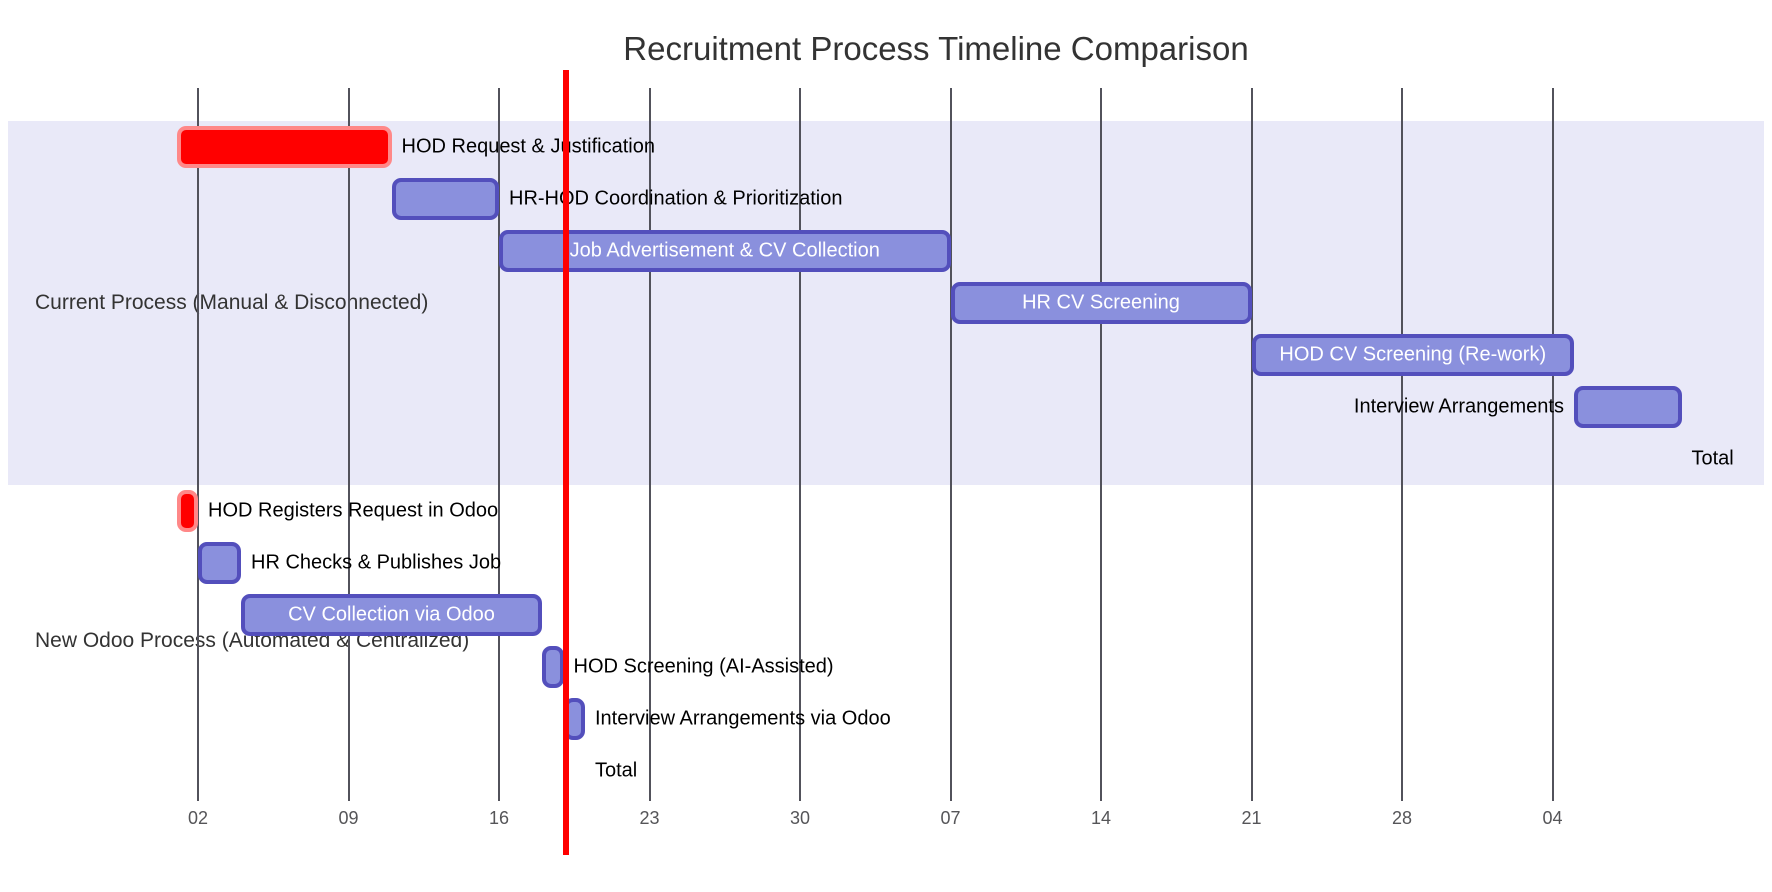 This screenshot has width=1772, height=892. Describe the element at coordinates (1251, 818) in the screenshot. I see `axis-tick-label: 21` at that location.